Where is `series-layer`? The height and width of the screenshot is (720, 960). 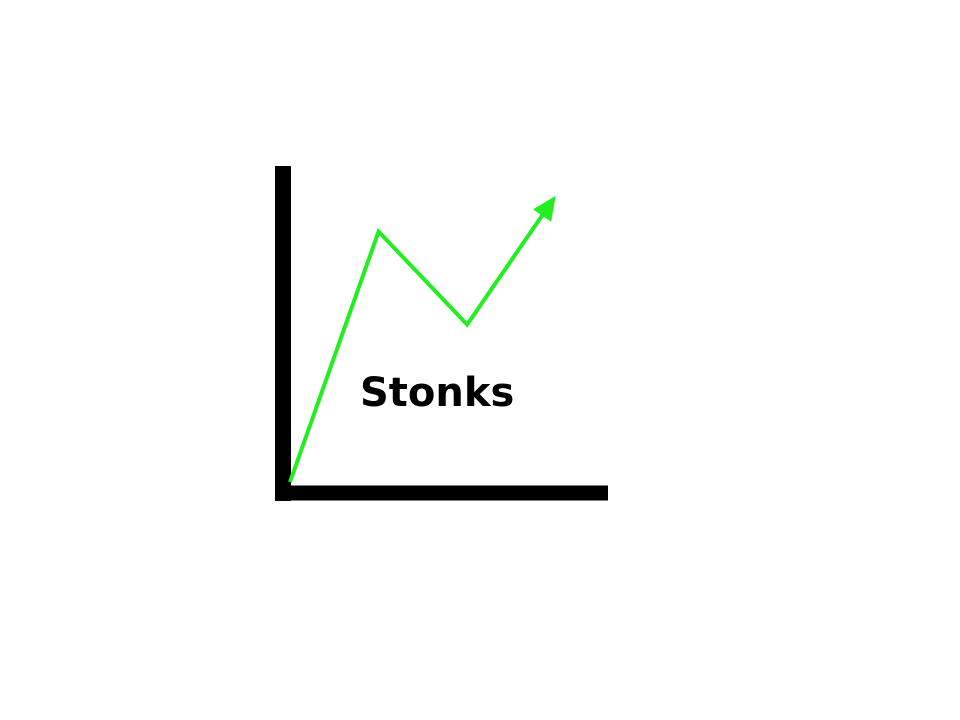 series-layer is located at coordinates (422, 339).